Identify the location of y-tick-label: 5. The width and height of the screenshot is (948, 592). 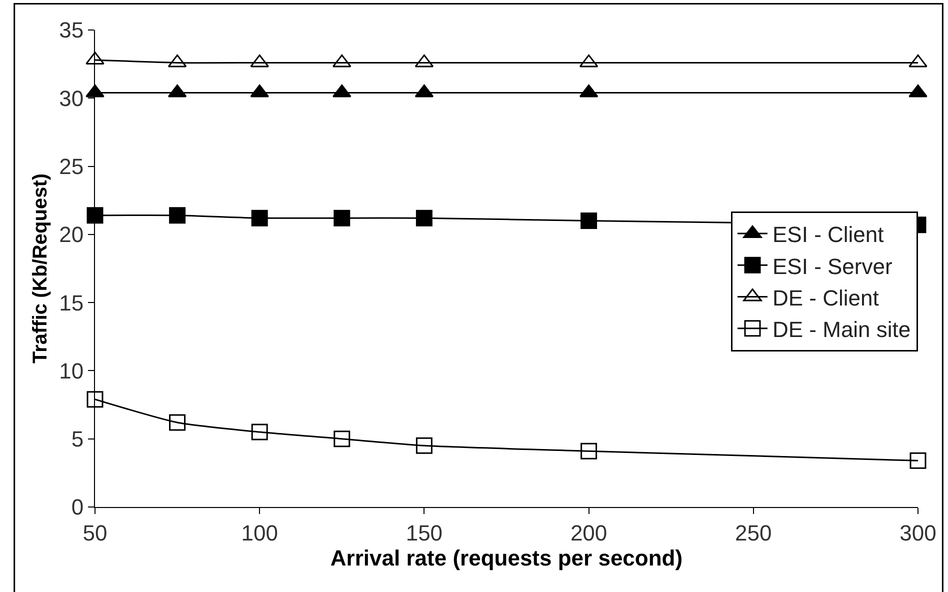
(77, 439).